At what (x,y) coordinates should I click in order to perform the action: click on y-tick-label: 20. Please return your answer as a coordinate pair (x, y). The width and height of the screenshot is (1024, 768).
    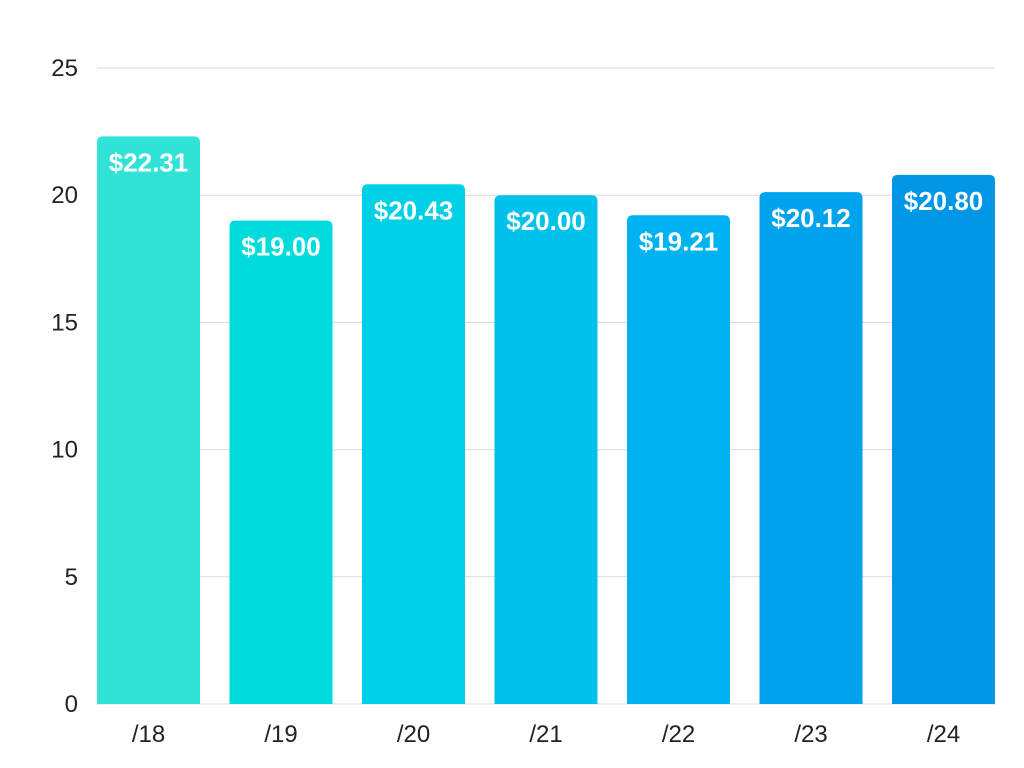
    Looking at the image, I should click on (64, 195).